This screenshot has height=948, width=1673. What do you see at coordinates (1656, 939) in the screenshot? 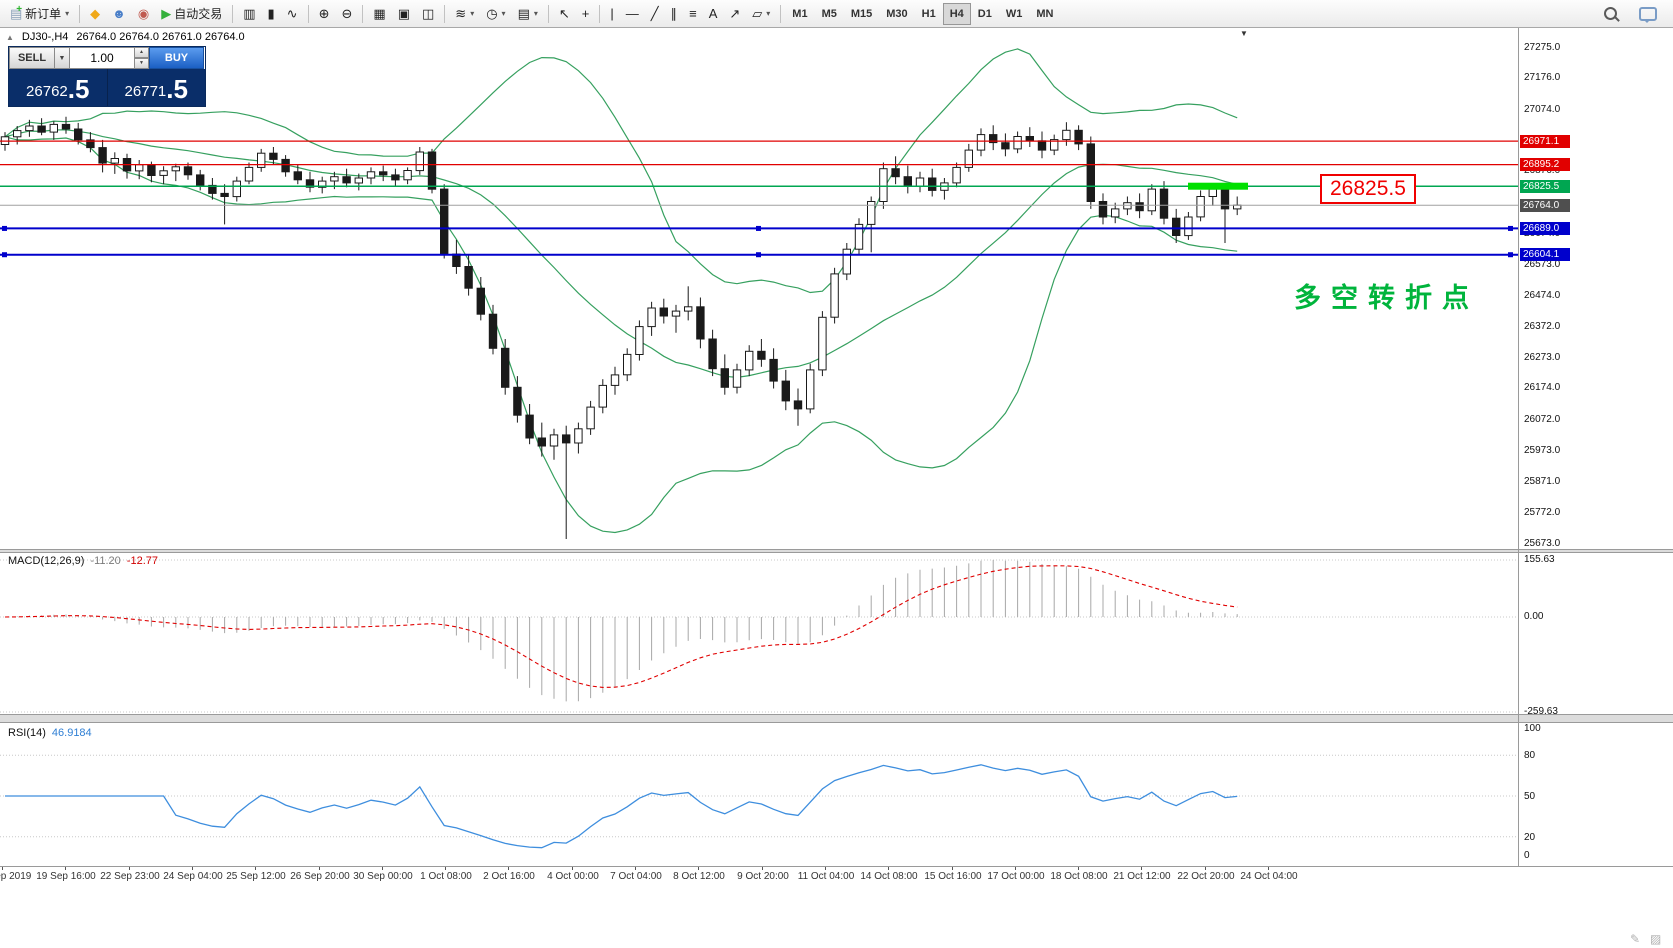
I see `bottom-resize-icon: ▨` at bounding box center [1656, 939].